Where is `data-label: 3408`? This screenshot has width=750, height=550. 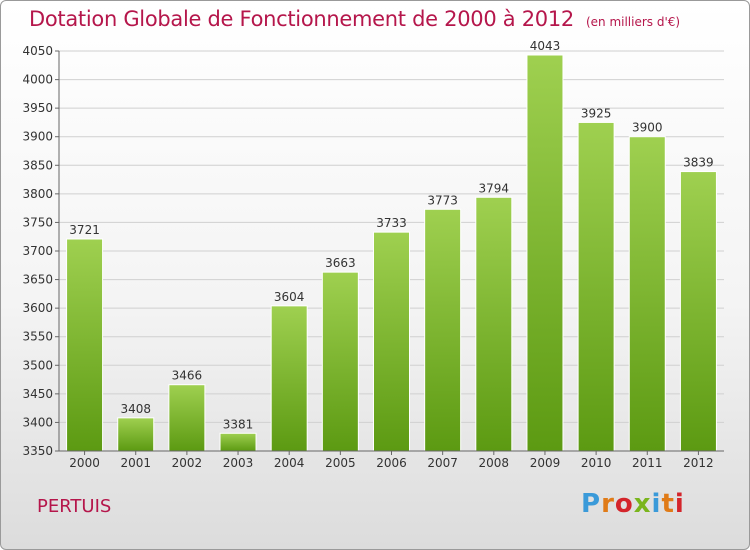 data-label: 3408 is located at coordinates (135, 409).